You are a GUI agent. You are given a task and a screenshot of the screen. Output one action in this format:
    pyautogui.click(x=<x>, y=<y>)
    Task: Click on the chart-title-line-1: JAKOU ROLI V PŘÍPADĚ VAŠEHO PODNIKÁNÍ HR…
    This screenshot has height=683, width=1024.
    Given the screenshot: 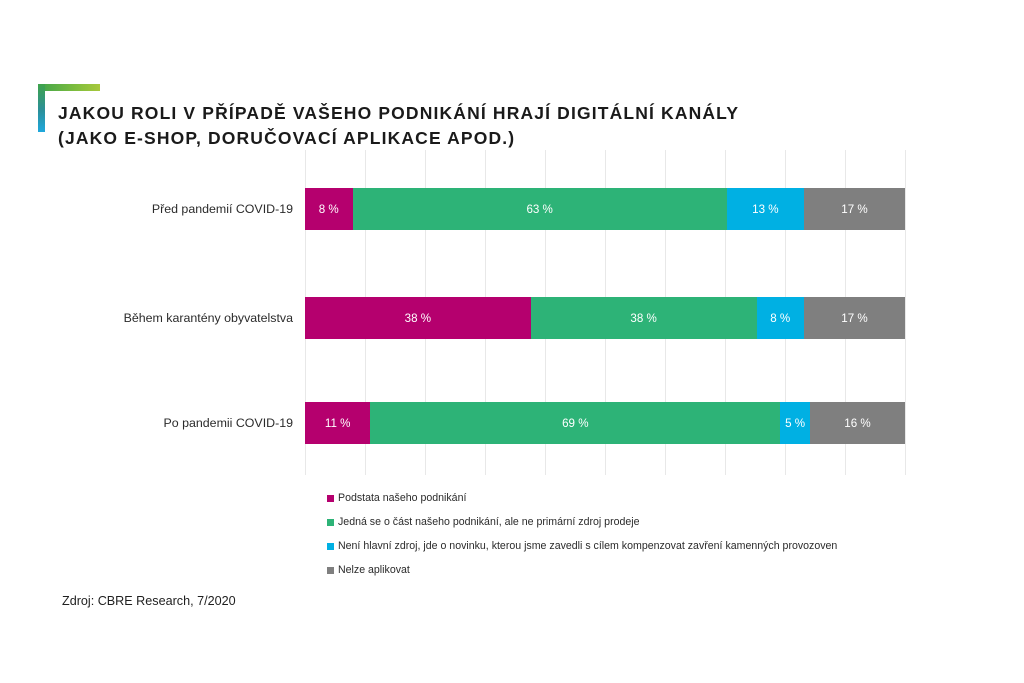 What is the action you would take?
    pyautogui.click(x=399, y=113)
    